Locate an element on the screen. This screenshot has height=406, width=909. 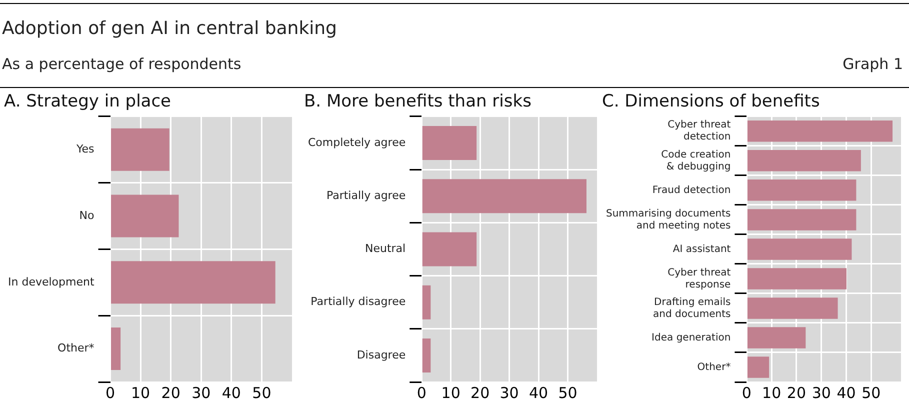
y-tick-label: Partially agree is located at coordinates (366, 195).